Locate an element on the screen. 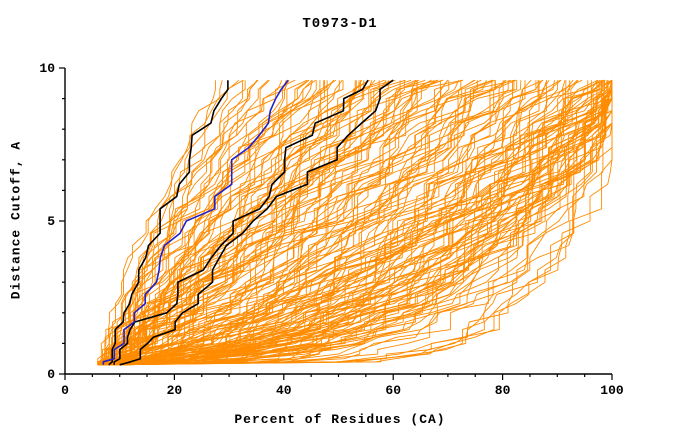  tick-label: 40 is located at coordinates (284, 390).